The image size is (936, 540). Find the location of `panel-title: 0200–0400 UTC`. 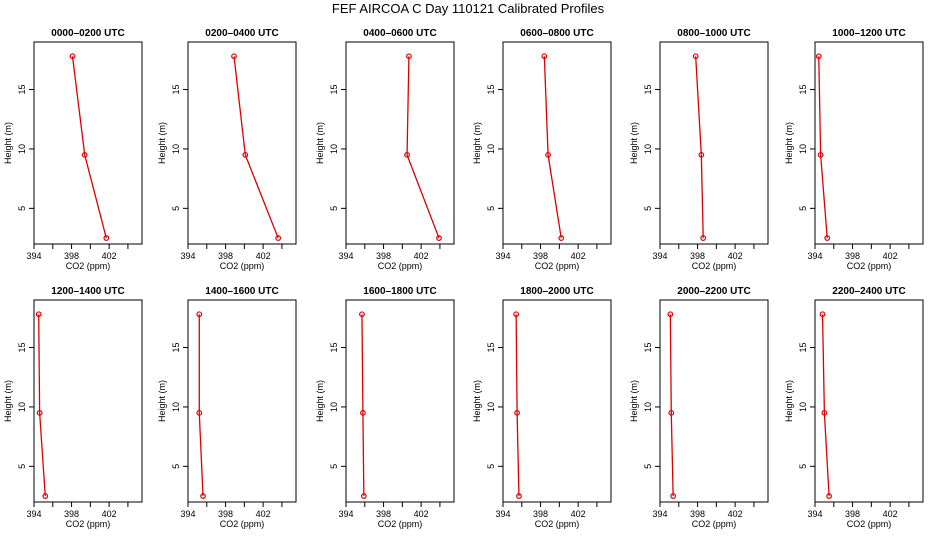

panel-title: 0200–0400 UTC is located at coordinates (241, 33).